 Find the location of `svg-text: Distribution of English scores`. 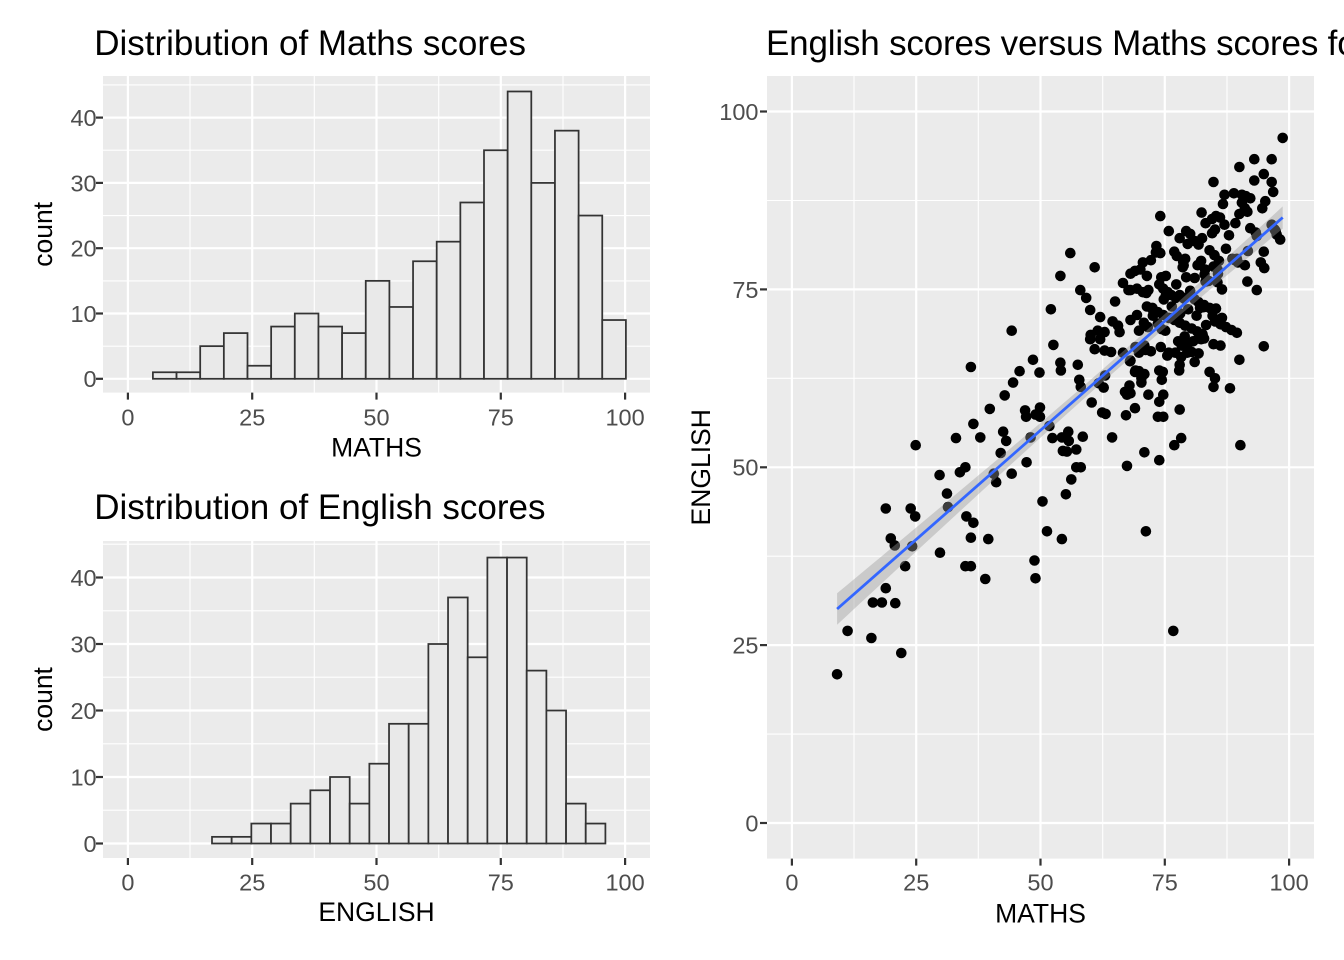

svg-text: Distribution of English scores is located at coordinates (319, 507).